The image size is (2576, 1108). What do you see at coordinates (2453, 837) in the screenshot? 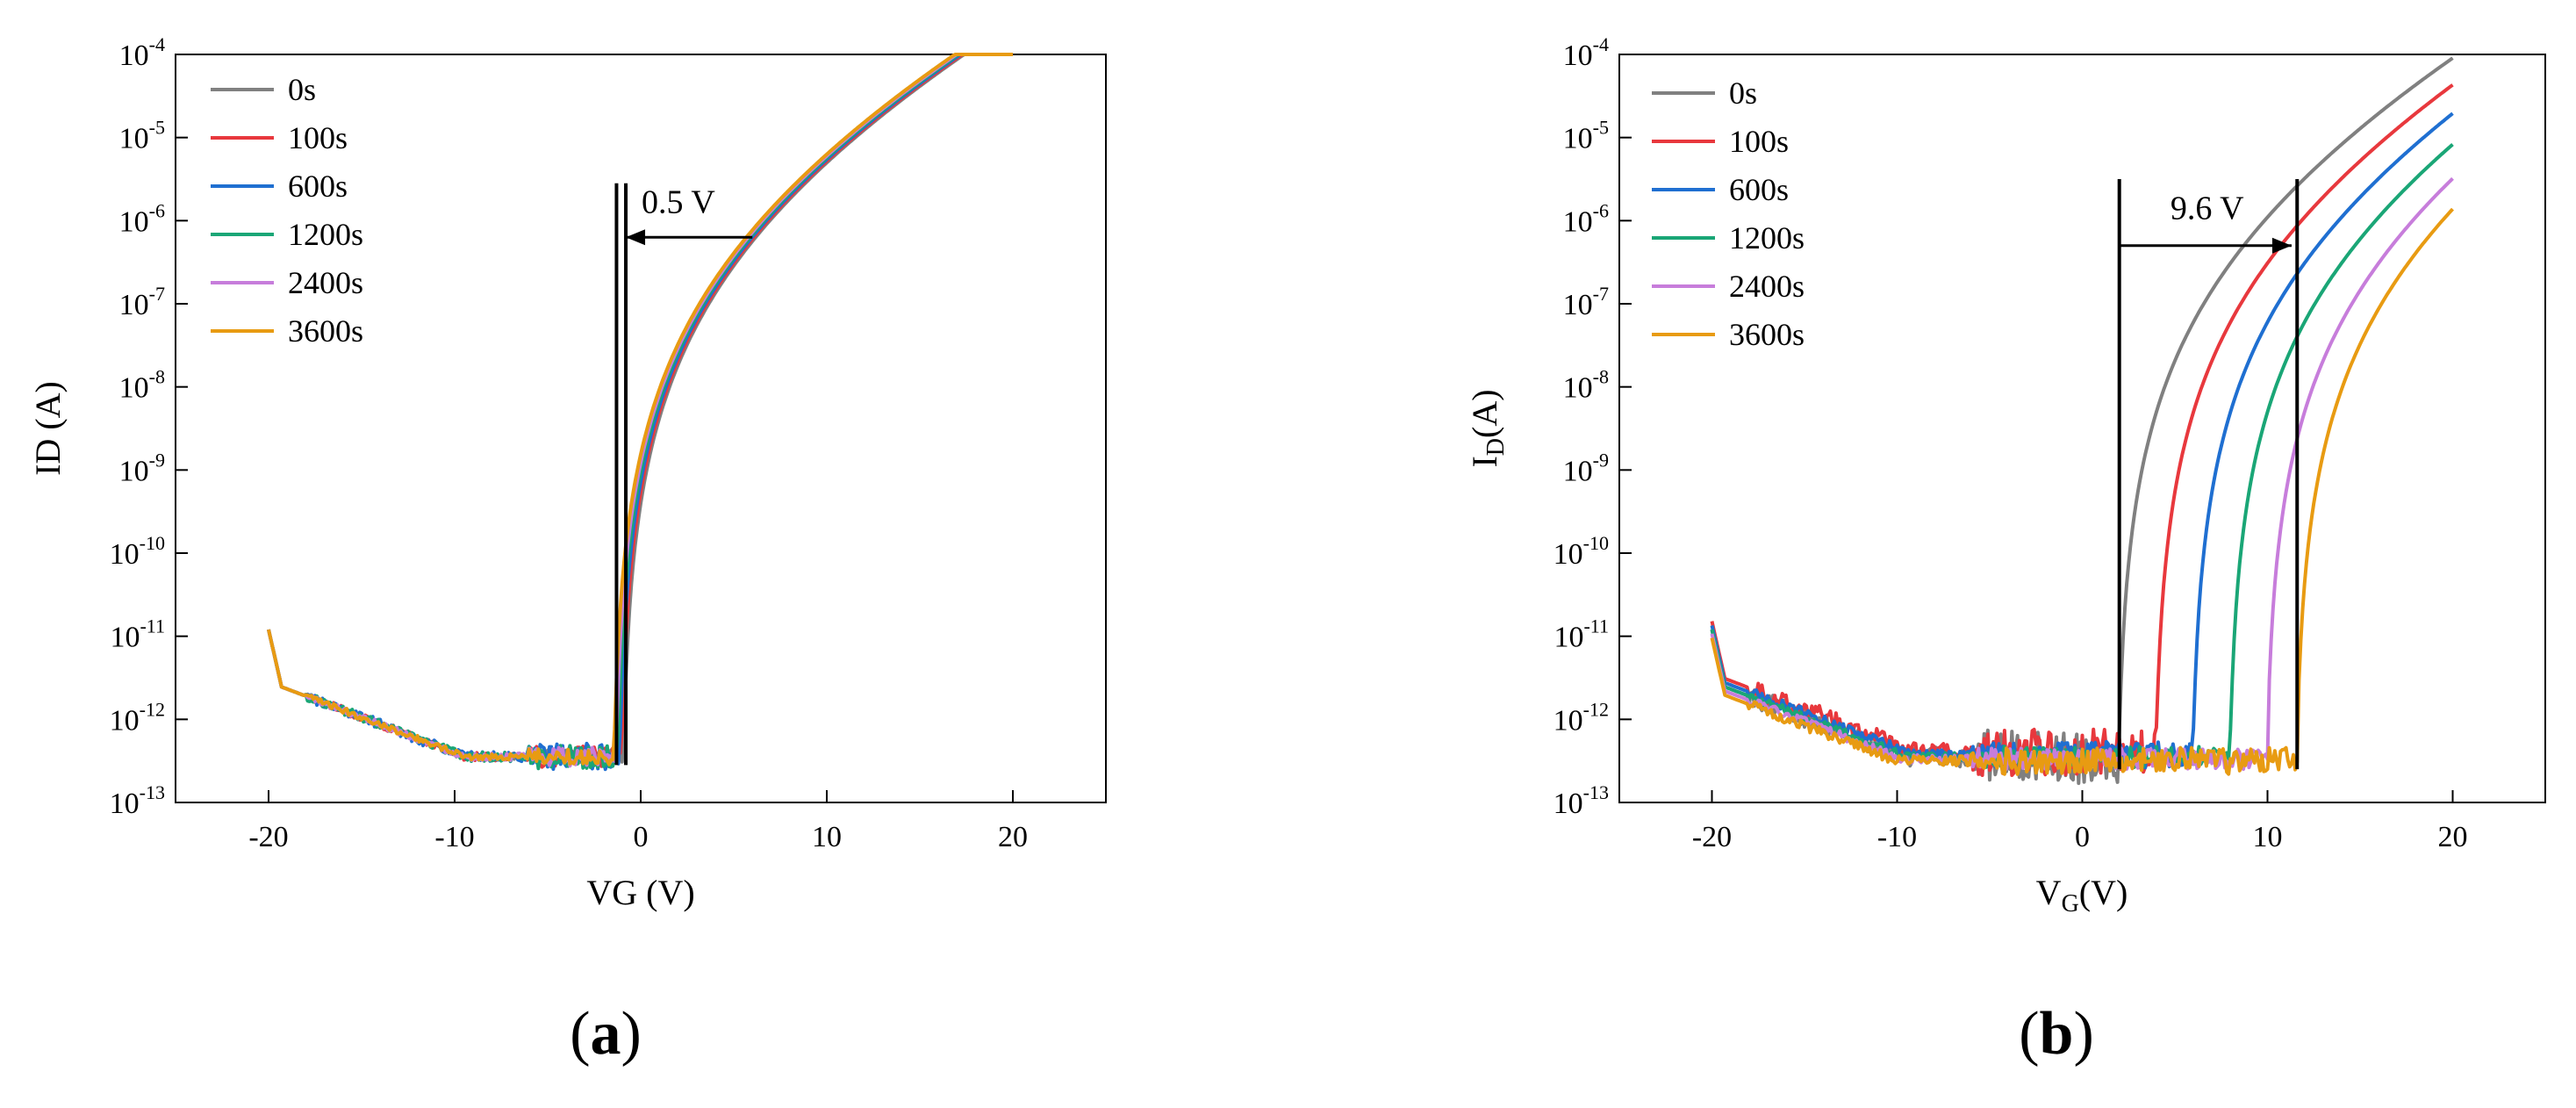
I see `panel-b-x-tick-label: 20` at bounding box center [2453, 837].